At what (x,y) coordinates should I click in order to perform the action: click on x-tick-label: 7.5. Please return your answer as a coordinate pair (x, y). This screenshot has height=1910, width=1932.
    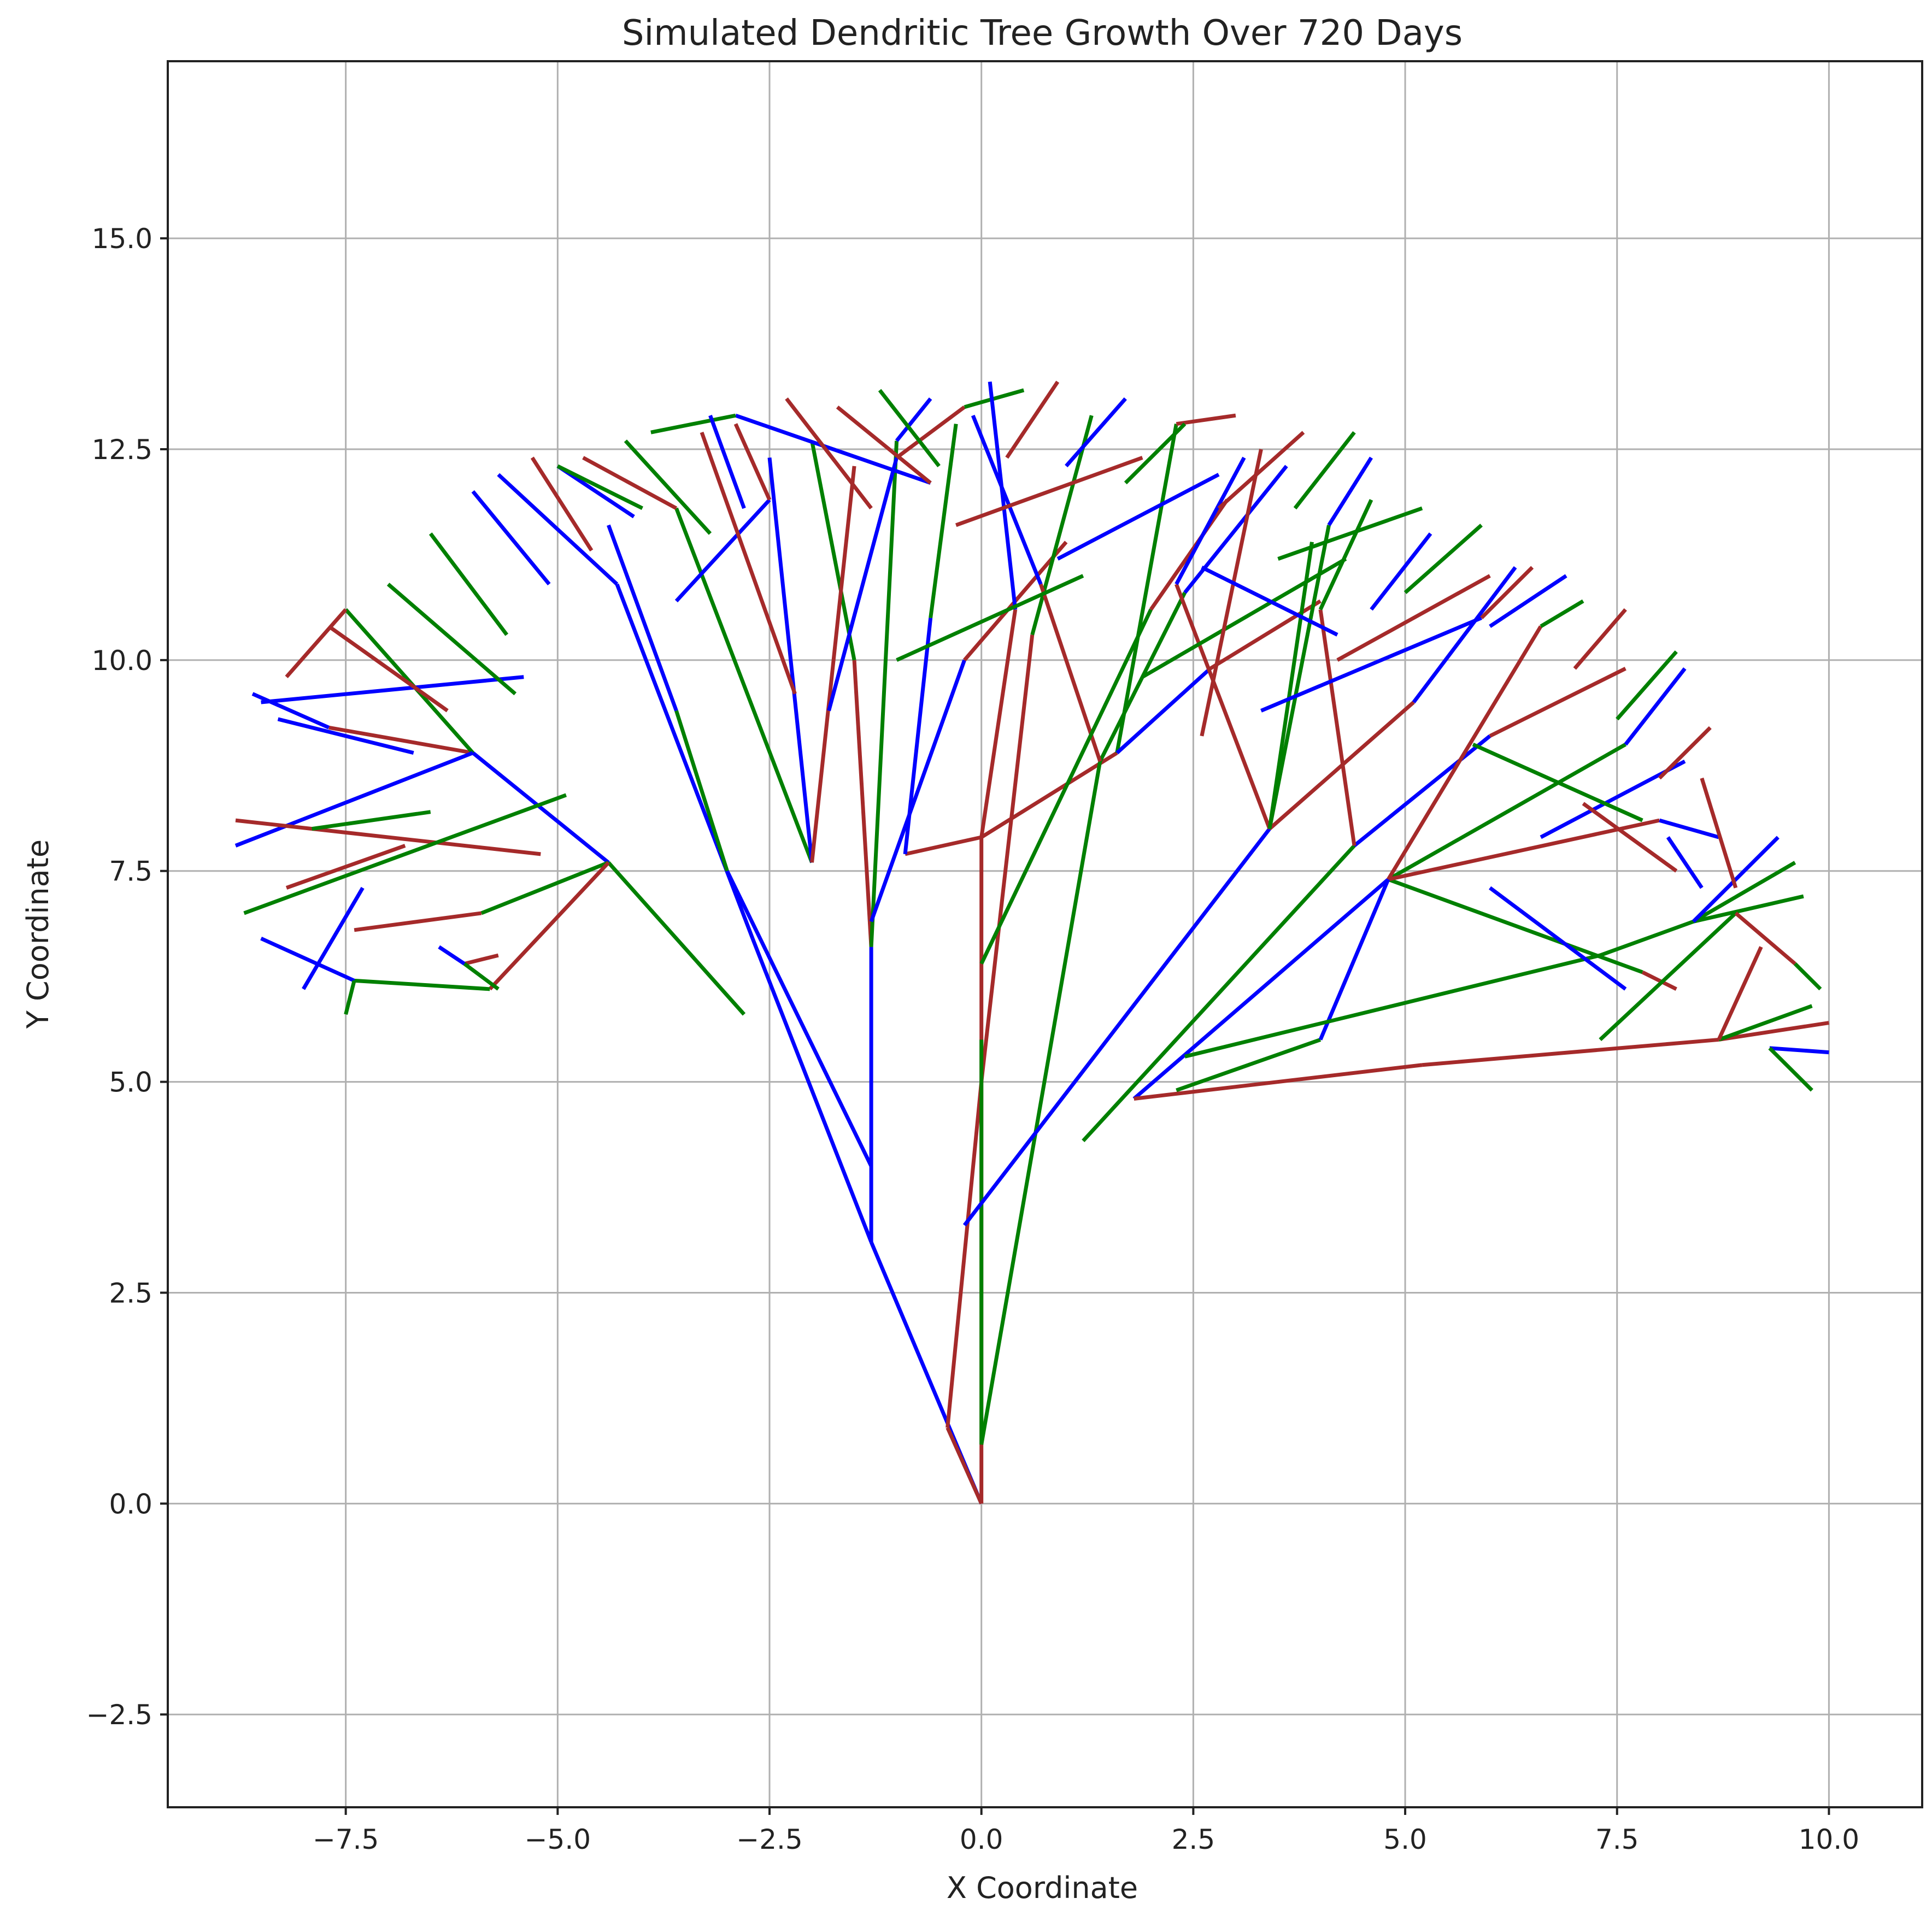
    Looking at the image, I should click on (1617, 1839).